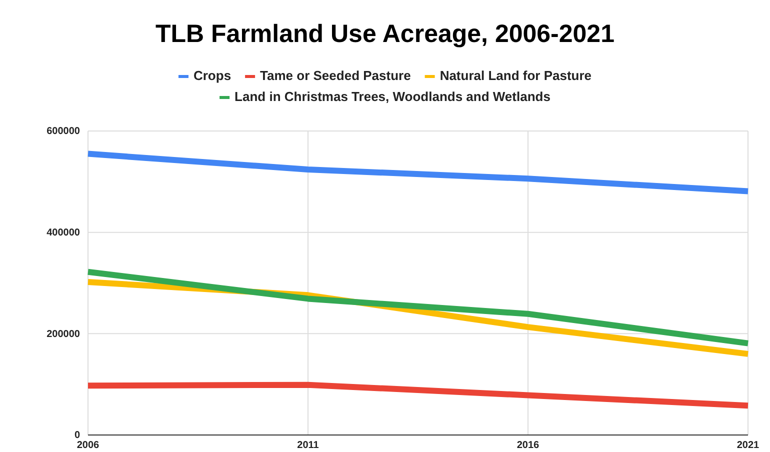 The image size is (770, 452). Describe the element at coordinates (63, 233) in the screenshot. I see `y-tick-label: 400000` at that location.